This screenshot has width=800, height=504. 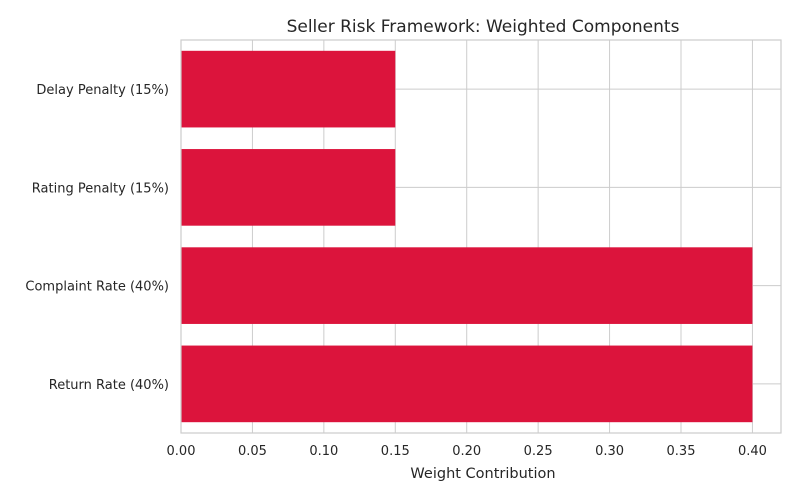 I want to click on y-tick-label: Complaint Rate (40%), so click(x=97, y=287).